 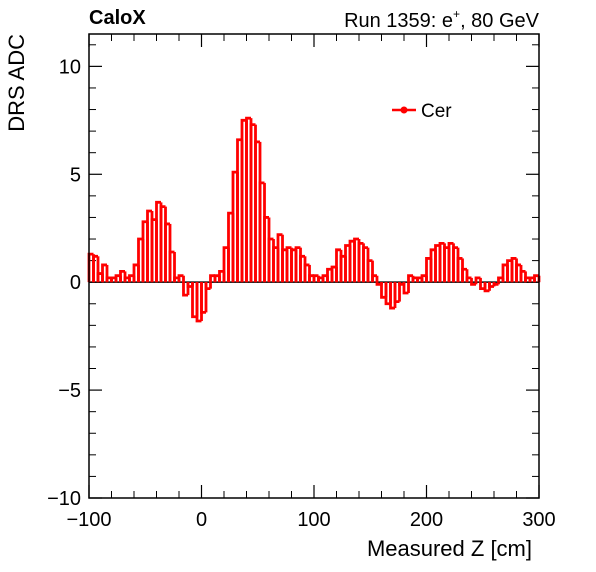 What do you see at coordinates (404, 110) in the screenshot?
I see `legend-marker-cer` at bounding box center [404, 110].